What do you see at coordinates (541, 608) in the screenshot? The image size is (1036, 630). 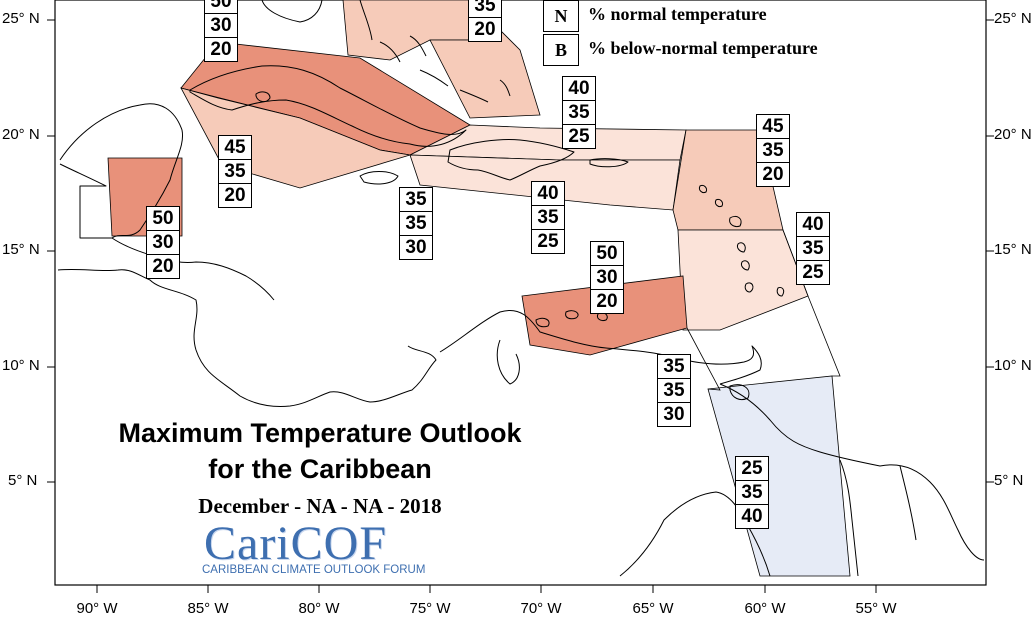 I see `lon-label-70w: 70° W` at bounding box center [541, 608].